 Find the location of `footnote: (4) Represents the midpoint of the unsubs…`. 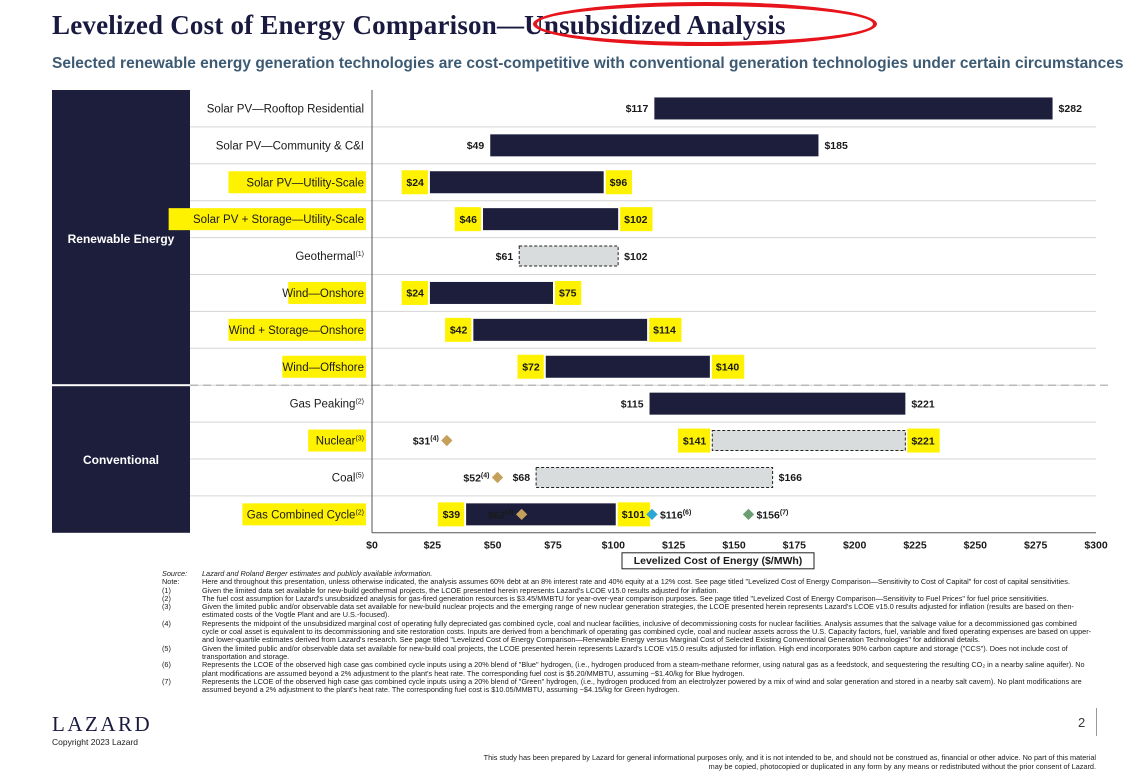

footnote: (4) Represents the midpoint of the unsubs… is located at coordinates (627, 631).